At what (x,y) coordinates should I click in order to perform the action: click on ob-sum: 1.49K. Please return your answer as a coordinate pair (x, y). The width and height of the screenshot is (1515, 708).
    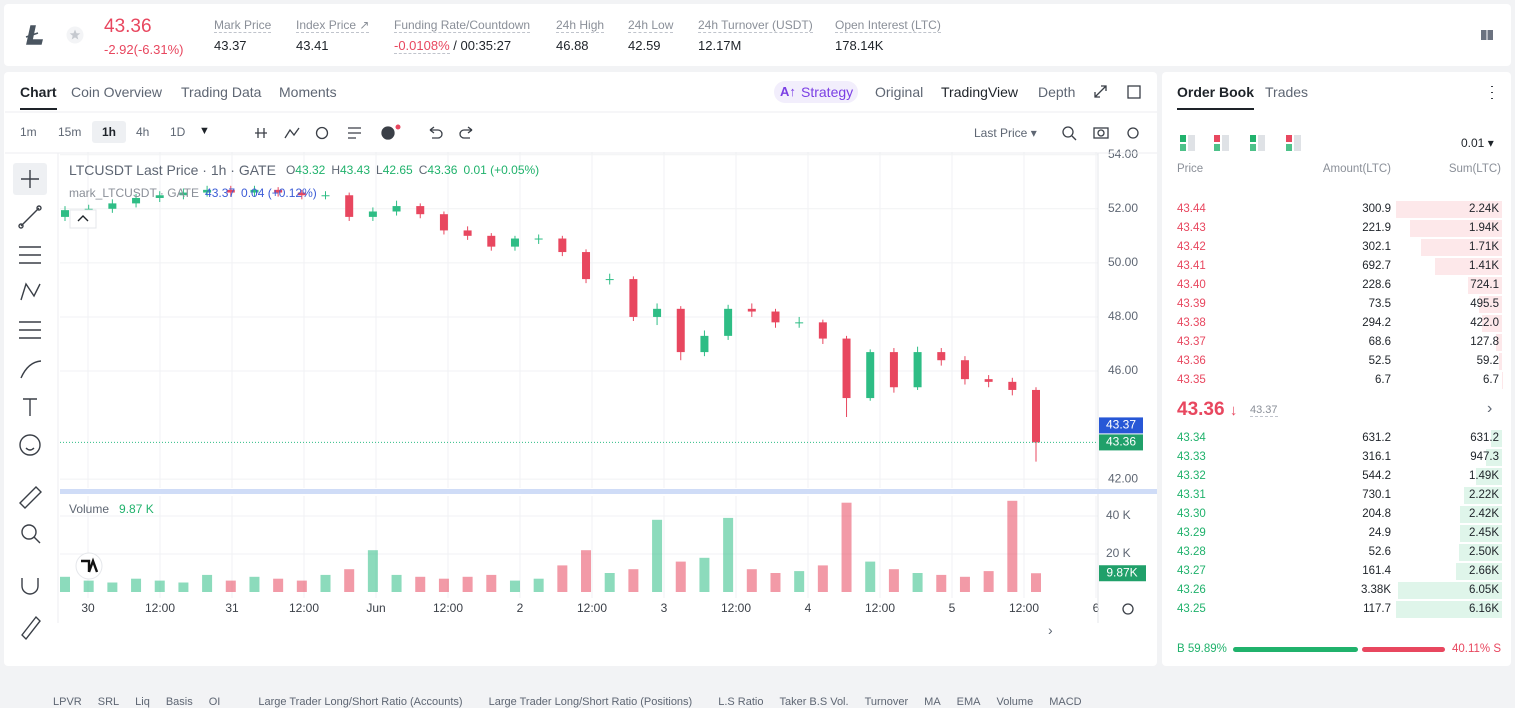
    Looking at the image, I should click on (1484, 476).